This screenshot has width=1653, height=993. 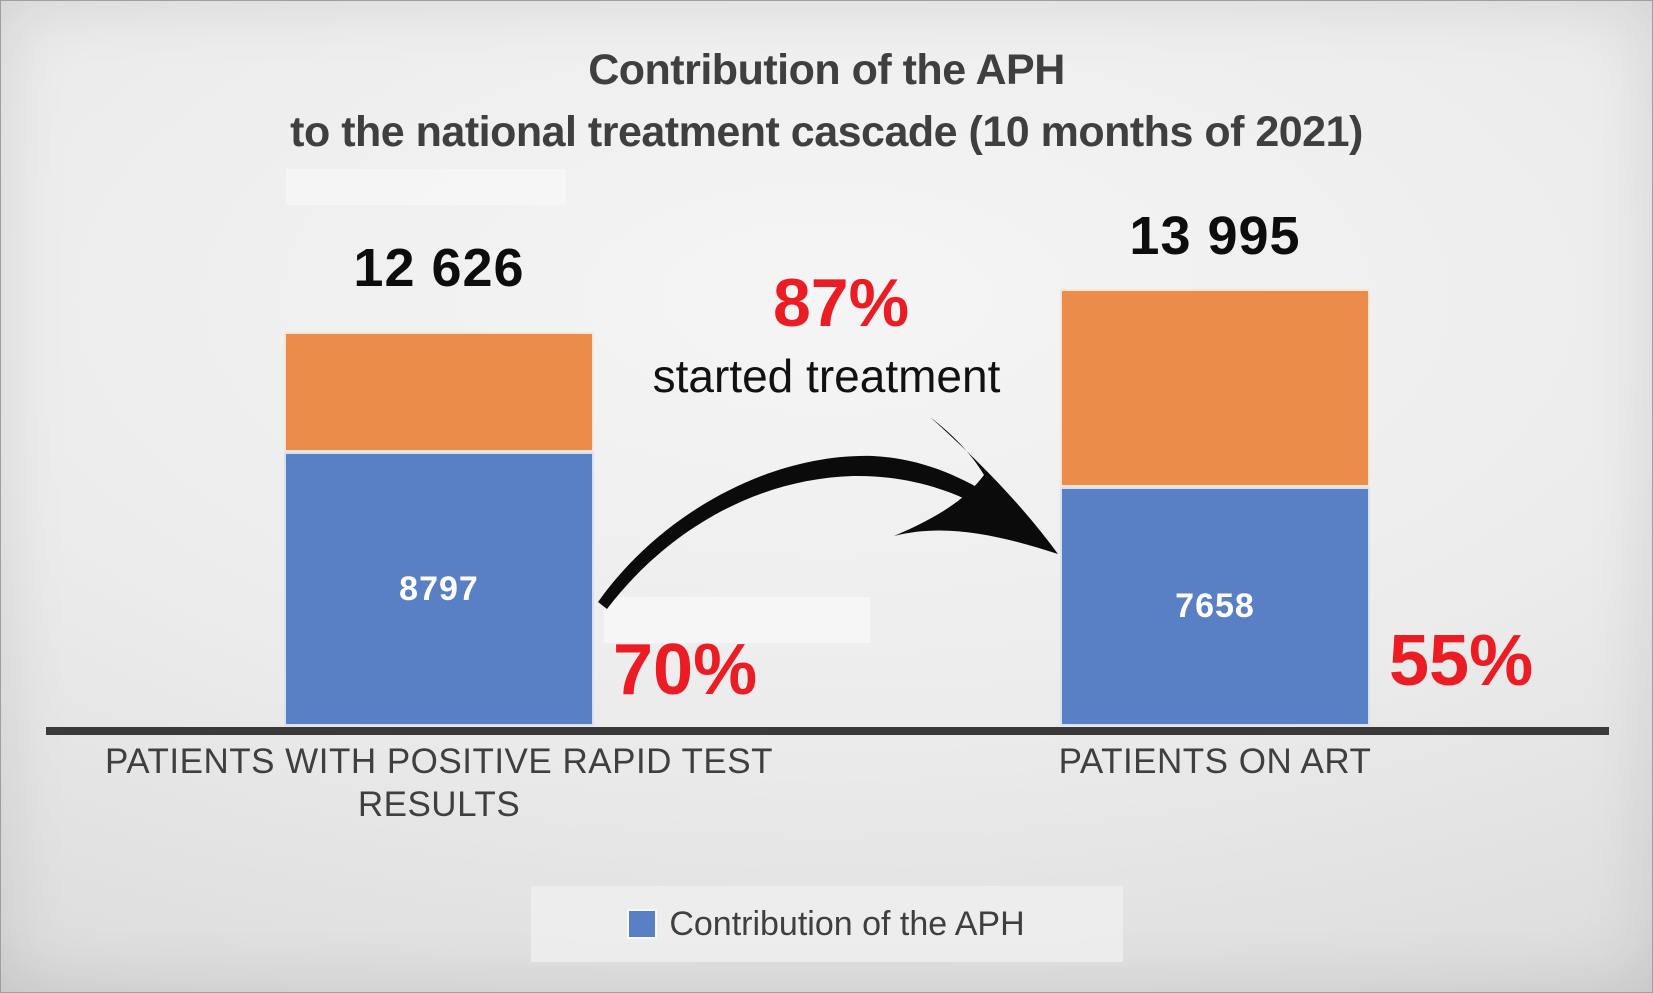 I want to click on legend-label: Contribution of the APH, so click(x=847, y=923).